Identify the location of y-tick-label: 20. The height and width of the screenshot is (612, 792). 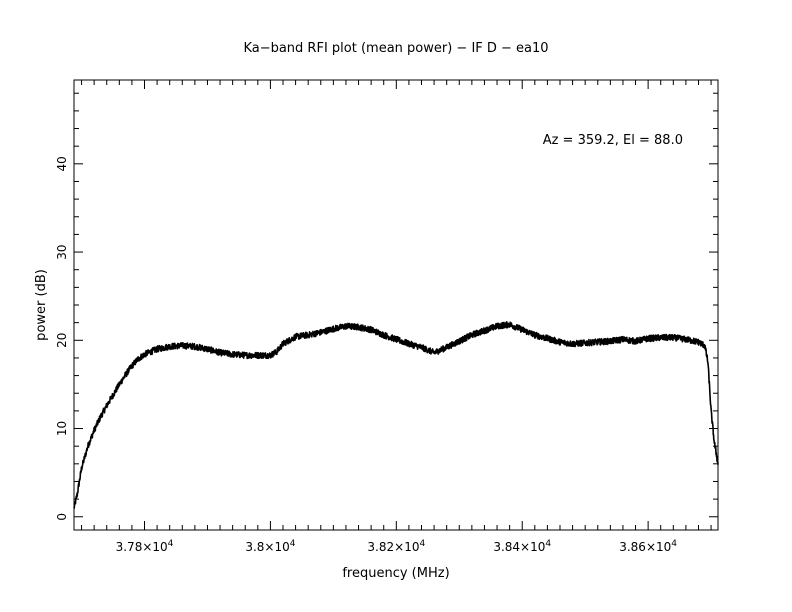
(62, 340).